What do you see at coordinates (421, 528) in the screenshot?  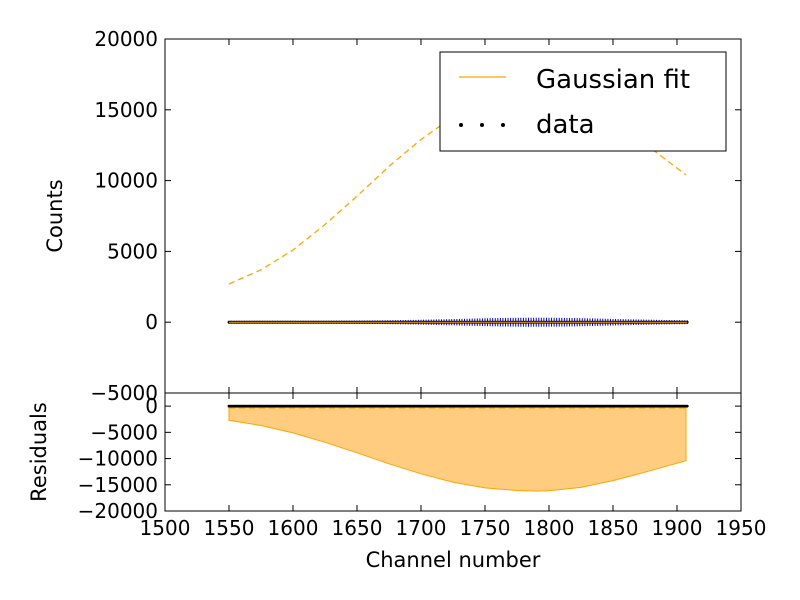 I see `x-tick-label: 1700` at bounding box center [421, 528].